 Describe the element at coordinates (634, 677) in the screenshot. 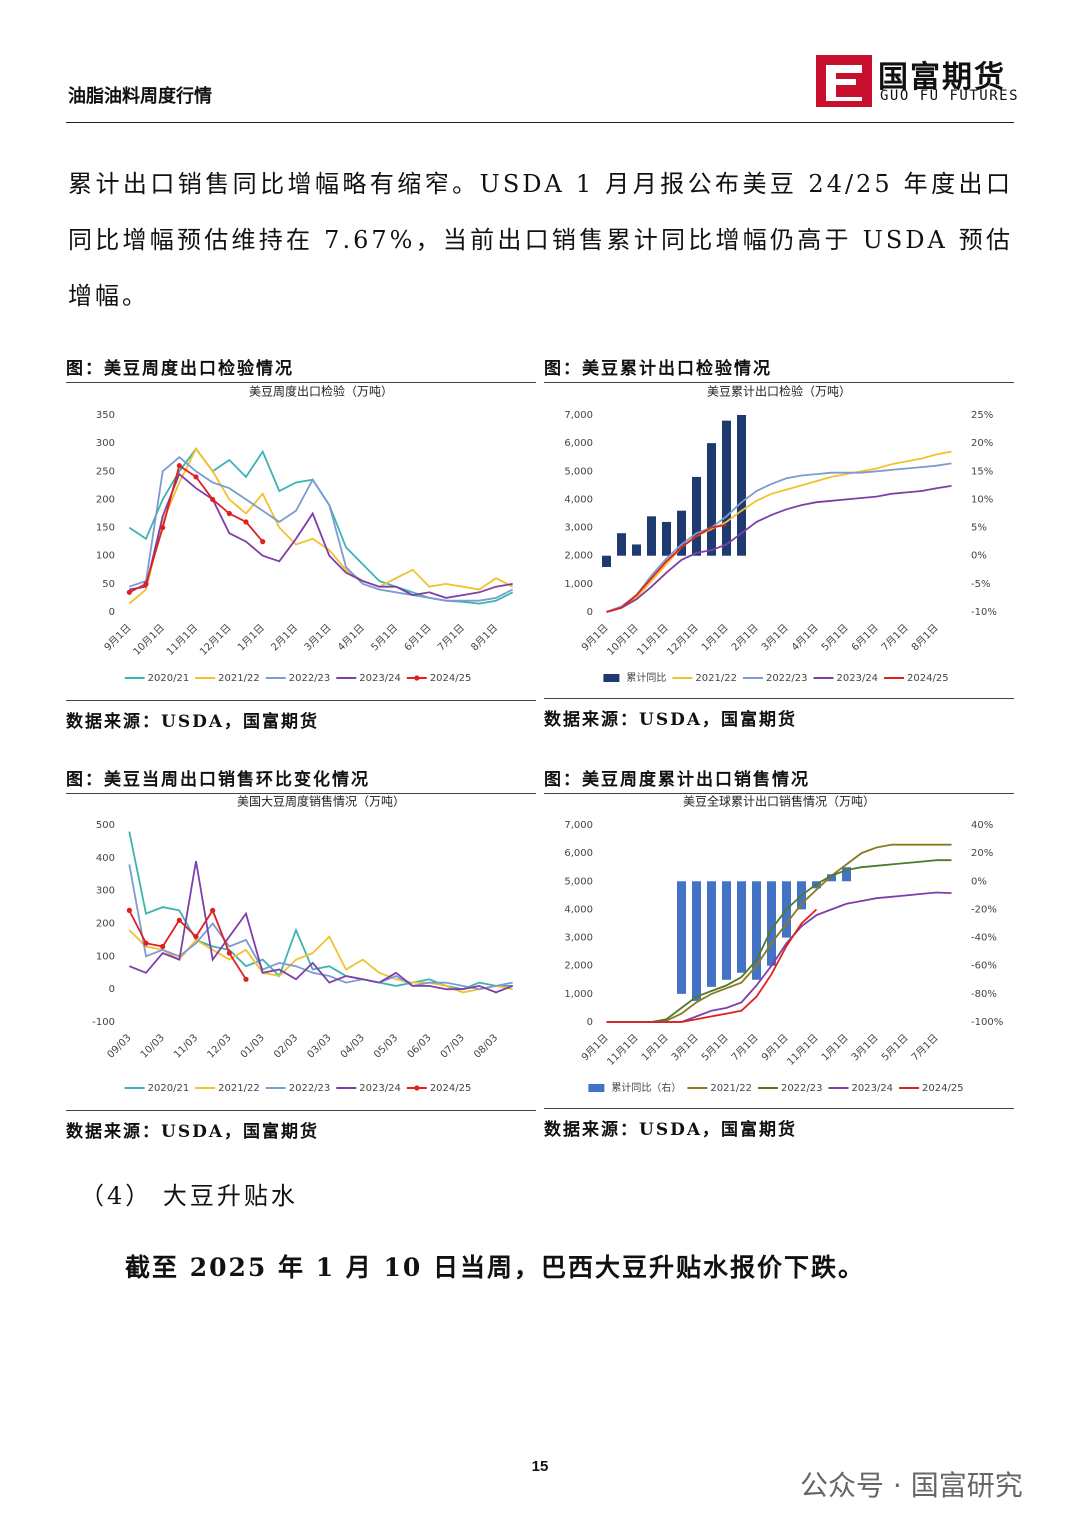

I see `legend-item: 累计同比` at that location.